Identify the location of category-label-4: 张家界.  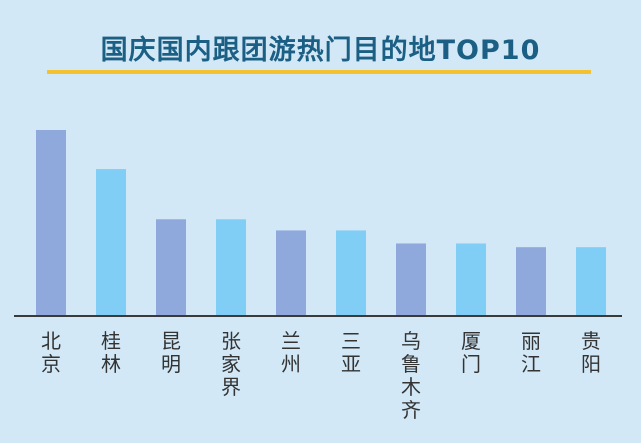
(231, 364).